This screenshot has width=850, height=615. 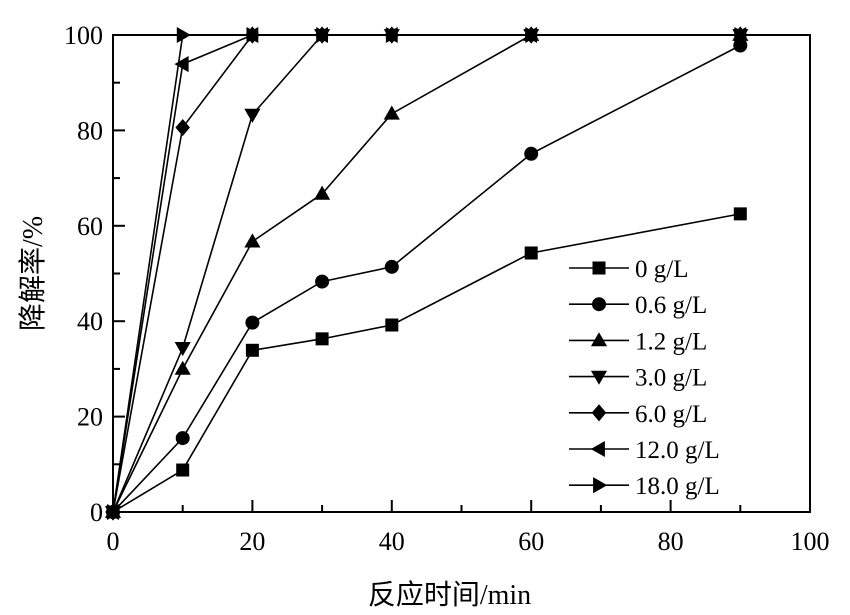 What do you see at coordinates (671, 414) in the screenshot?
I see `legend-label: 6.0 g/L` at bounding box center [671, 414].